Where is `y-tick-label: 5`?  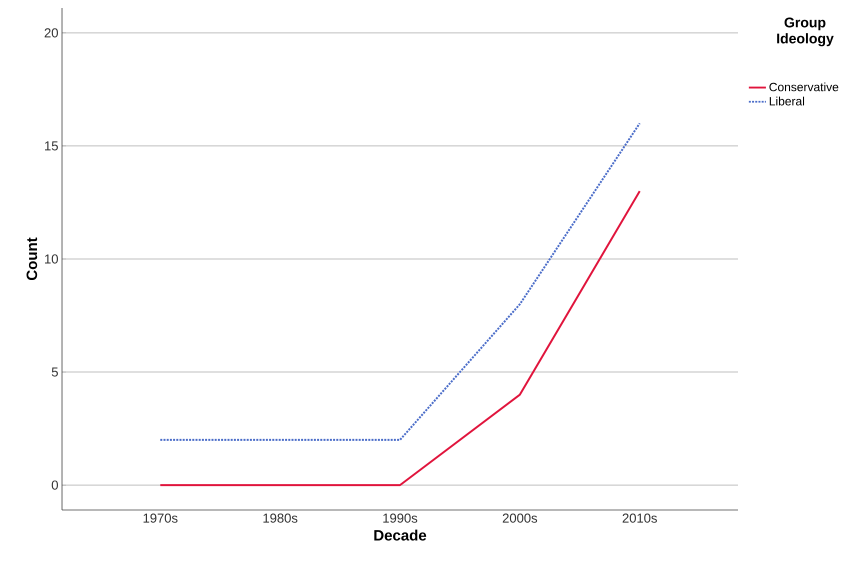
y-tick-label: 5 is located at coordinates (55, 372).